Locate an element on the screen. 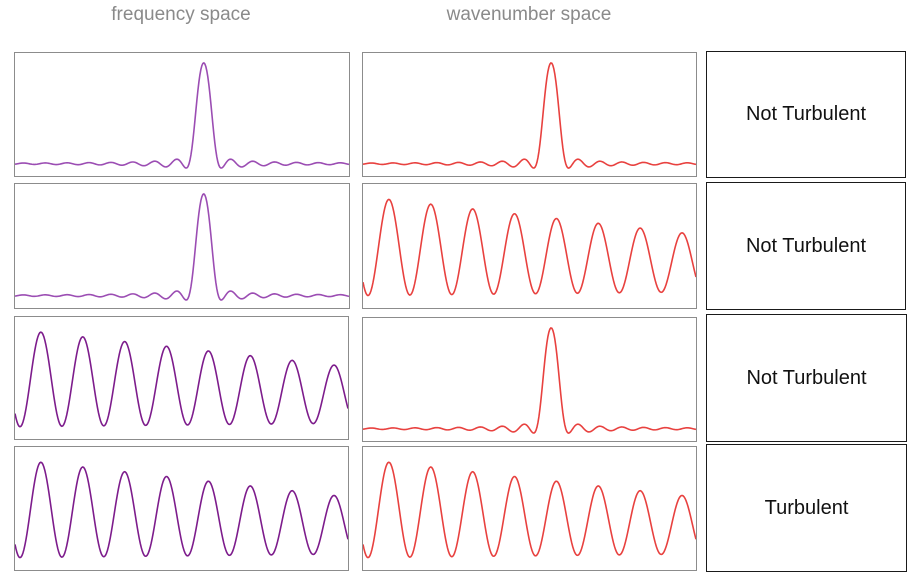 The width and height of the screenshot is (915, 582). result-label-row-2: Not Turbulent is located at coordinates (806, 246).